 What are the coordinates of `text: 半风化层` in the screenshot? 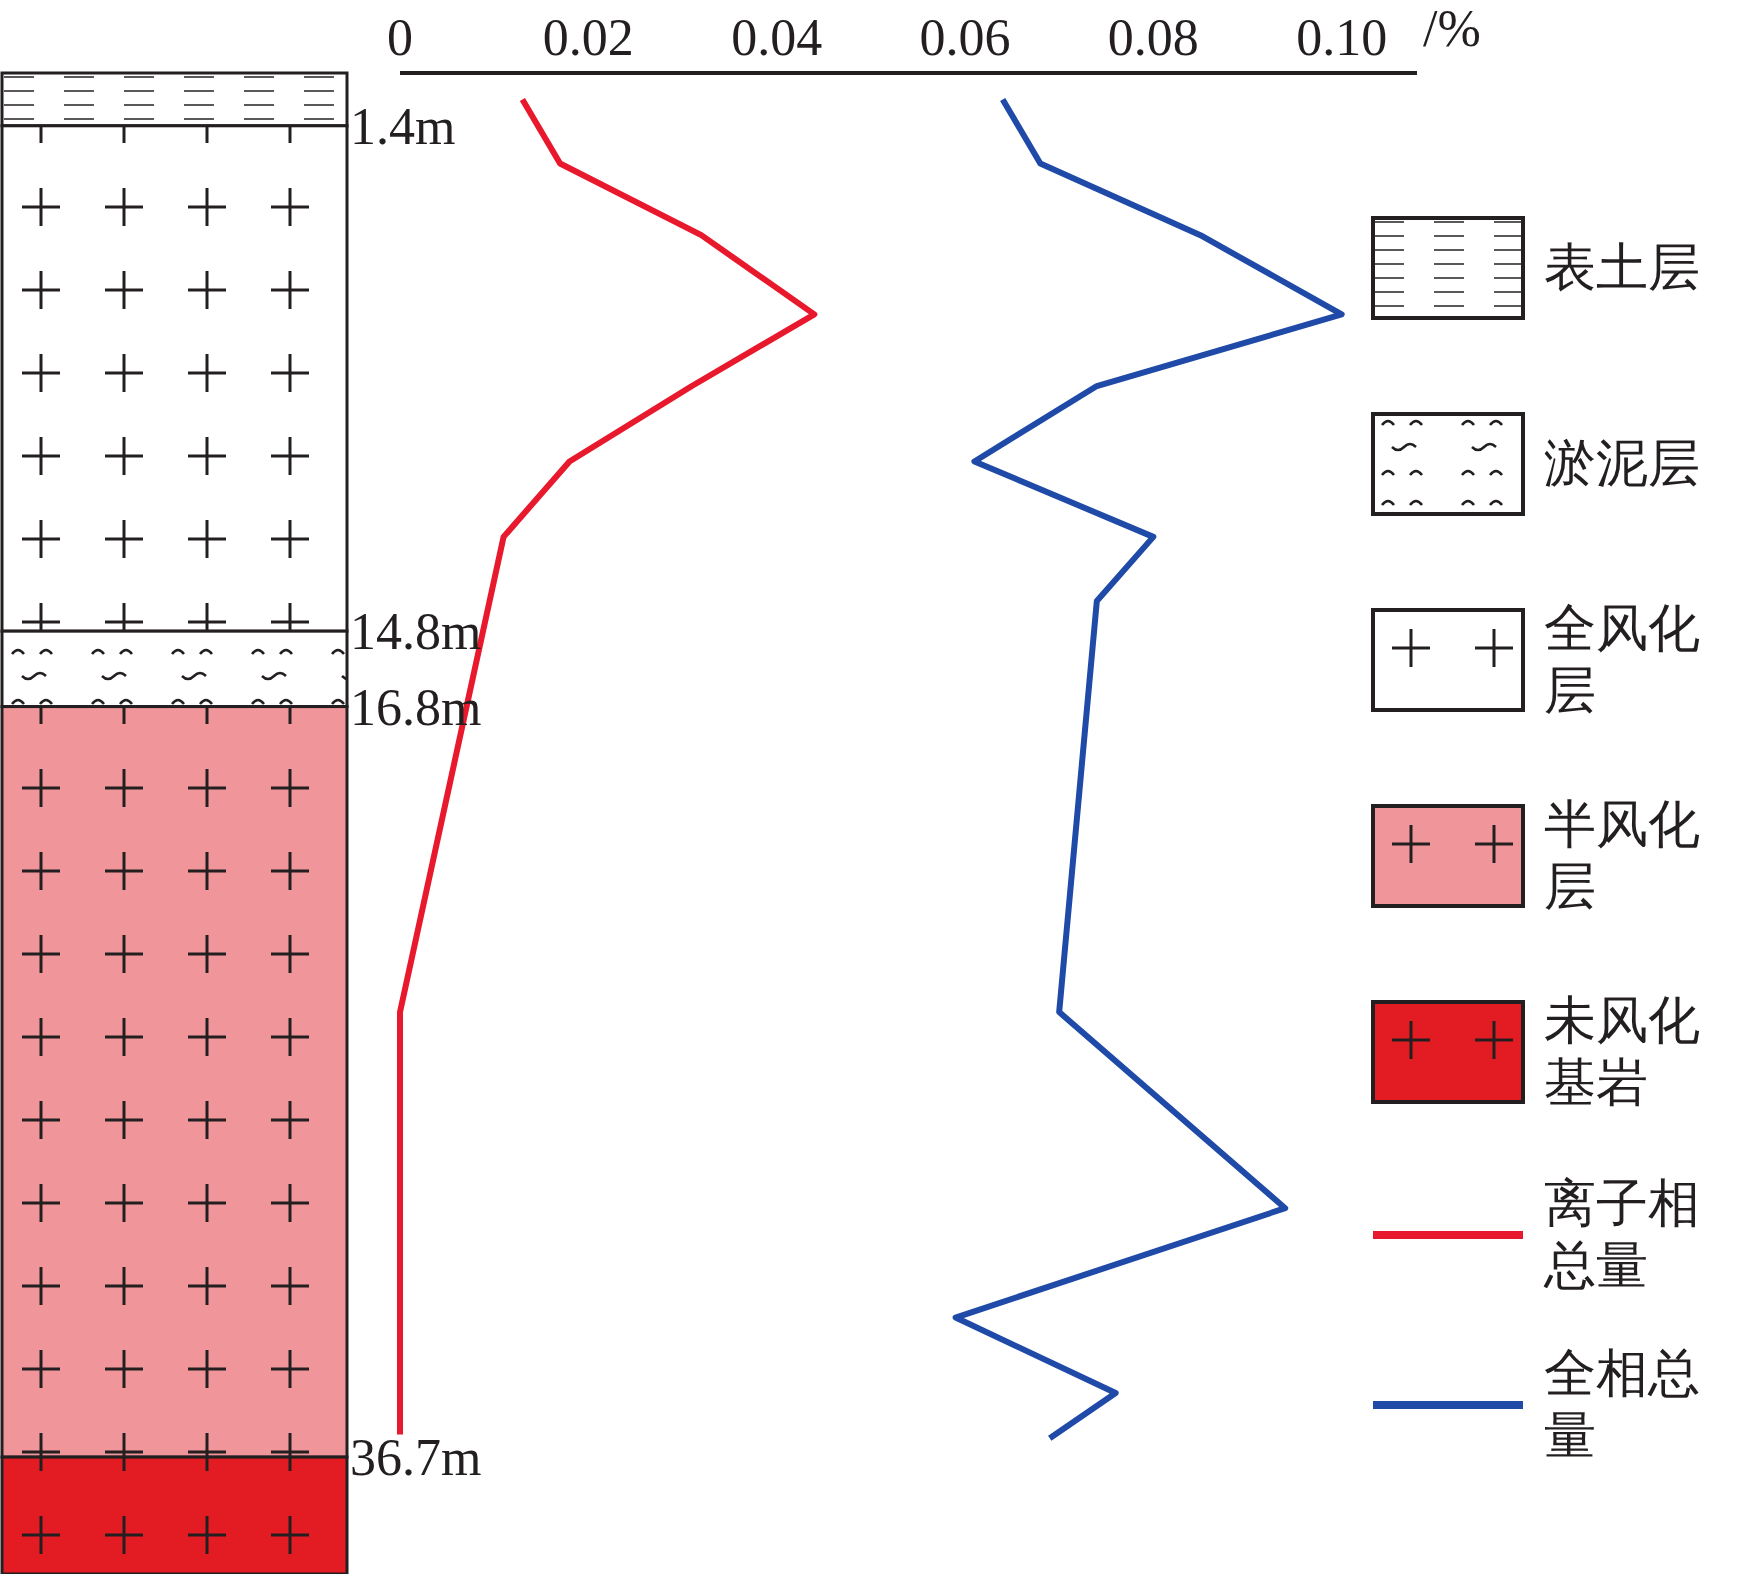 It's located at (1622, 856).